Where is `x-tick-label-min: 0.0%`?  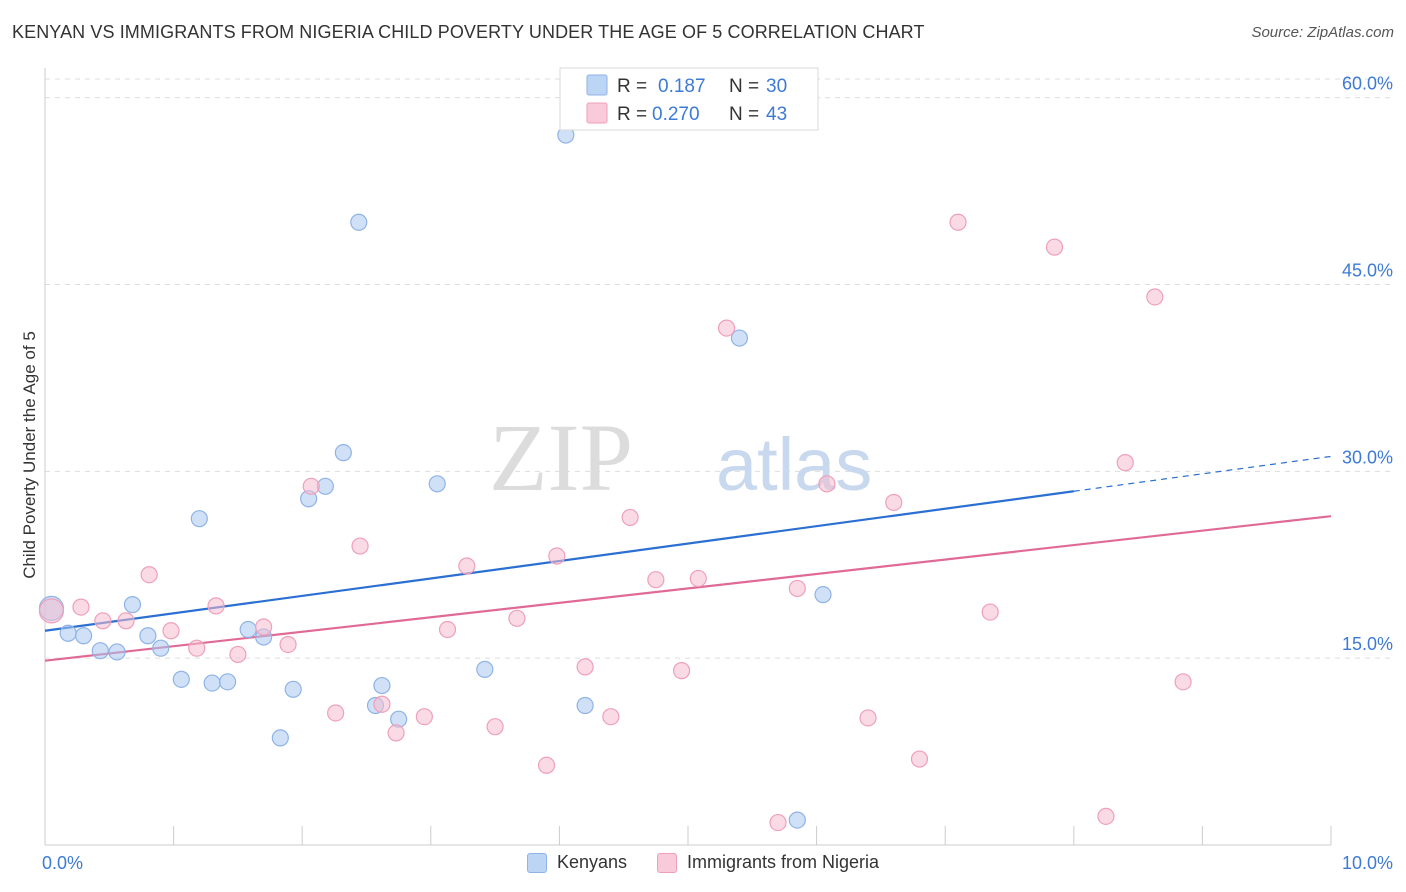 x-tick-label-min: 0.0% is located at coordinates (62, 863).